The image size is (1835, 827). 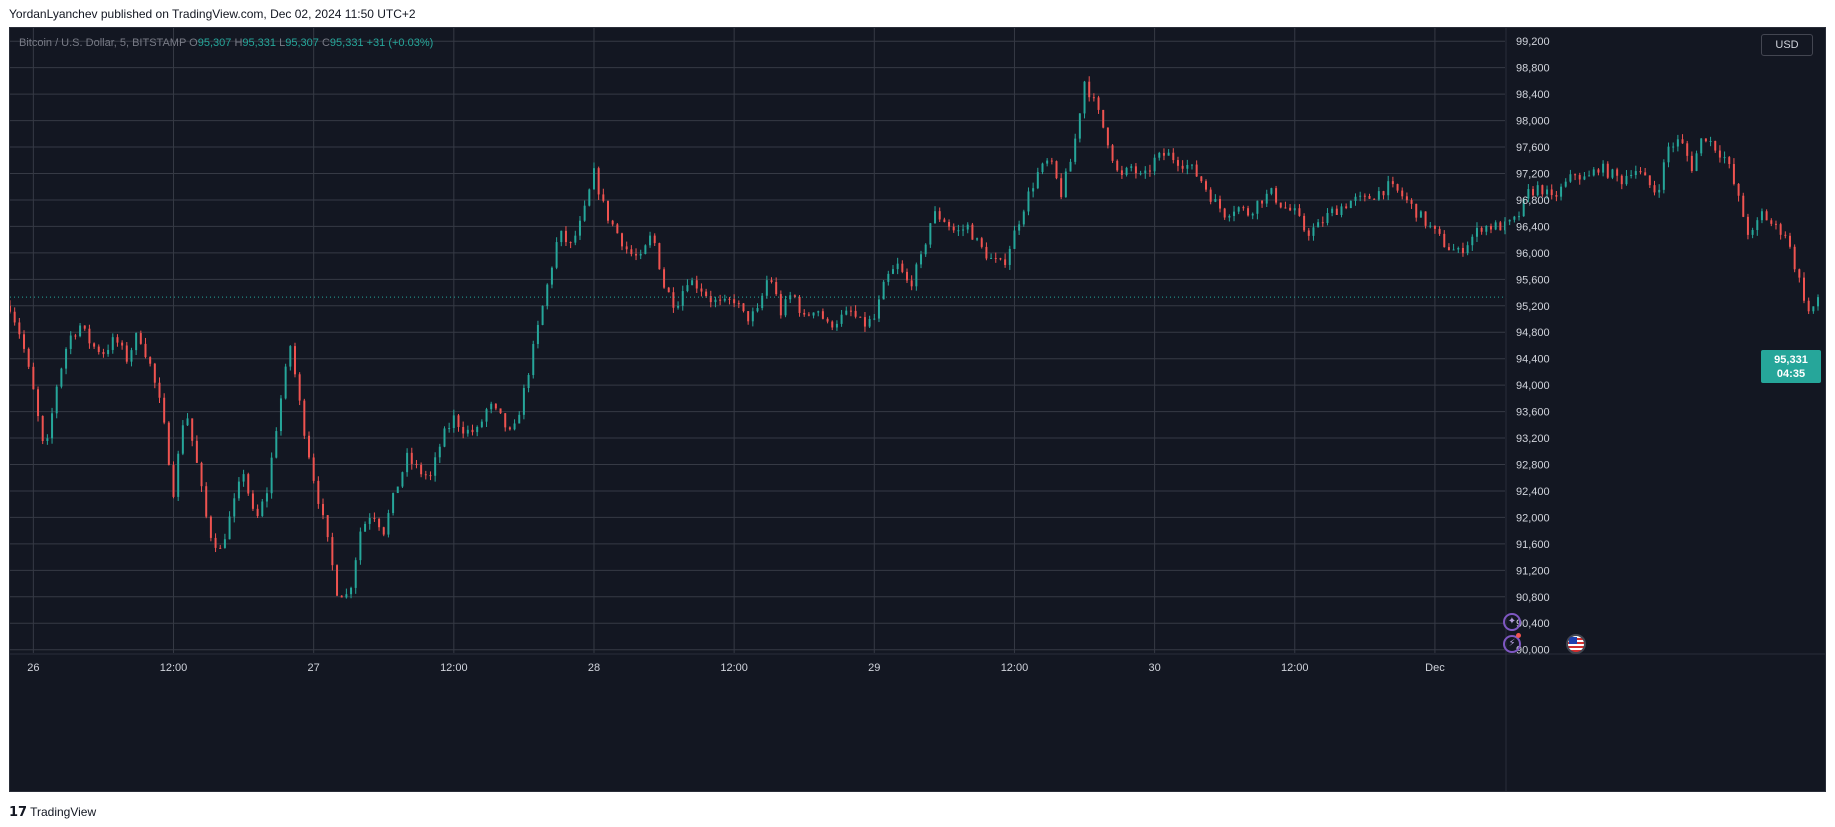 I want to click on y-tick-label: 96,400, so click(x=1533, y=227).